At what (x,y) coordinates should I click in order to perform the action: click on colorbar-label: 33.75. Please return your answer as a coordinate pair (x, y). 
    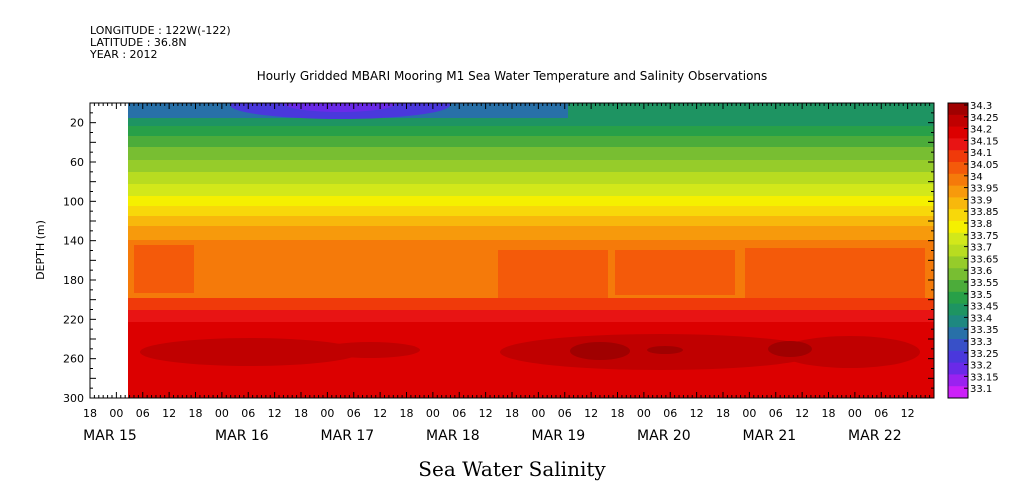
    Looking at the image, I should click on (984, 236).